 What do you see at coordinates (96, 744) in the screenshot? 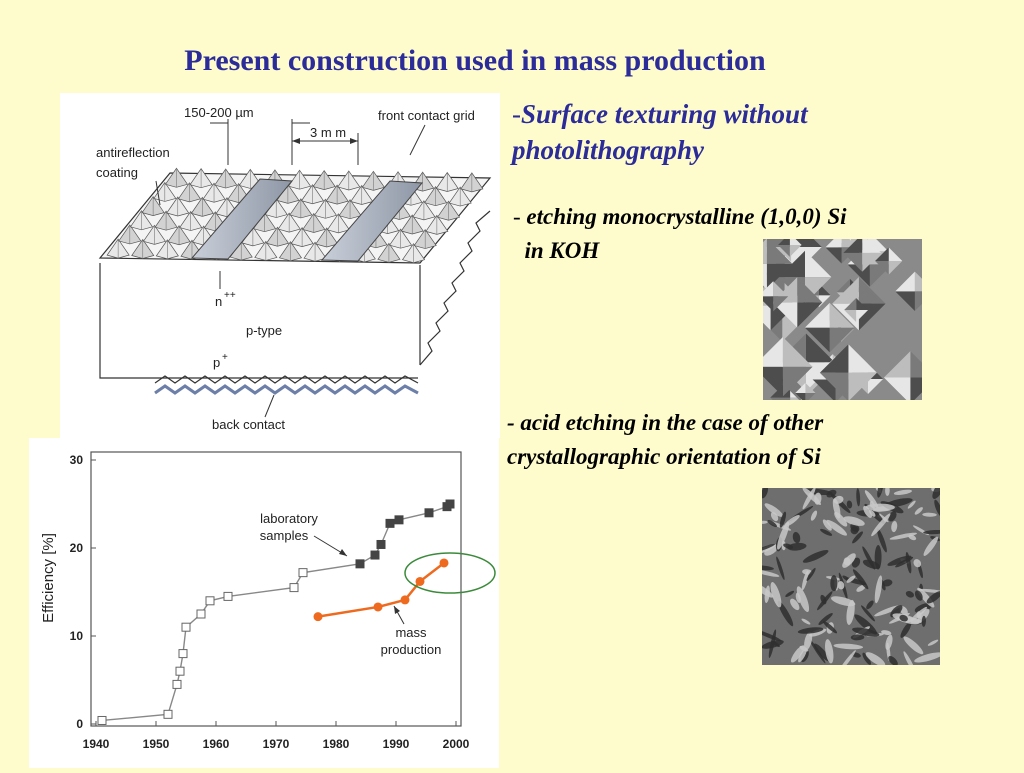
I see `x-tick-label: 1940` at bounding box center [96, 744].